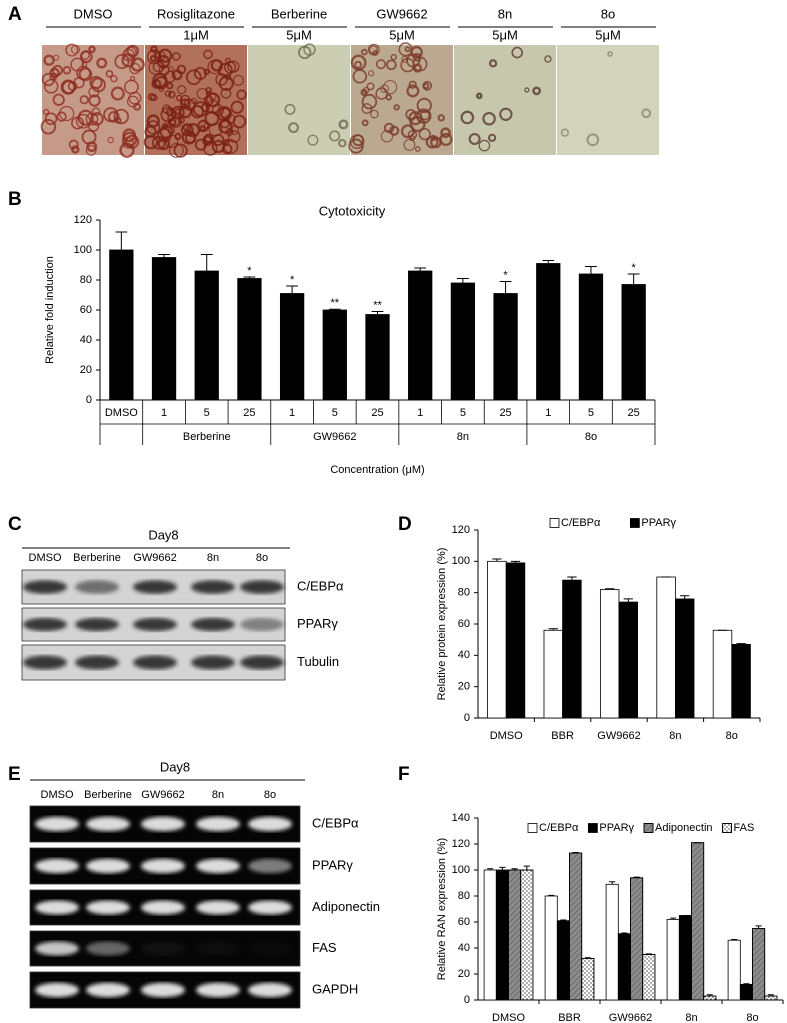 Image resolution: width=787 pixels, height=1023 pixels. Describe the element at coordinates (461, 818) in the screenshot. I see `y-tick-label: 140` at that location.